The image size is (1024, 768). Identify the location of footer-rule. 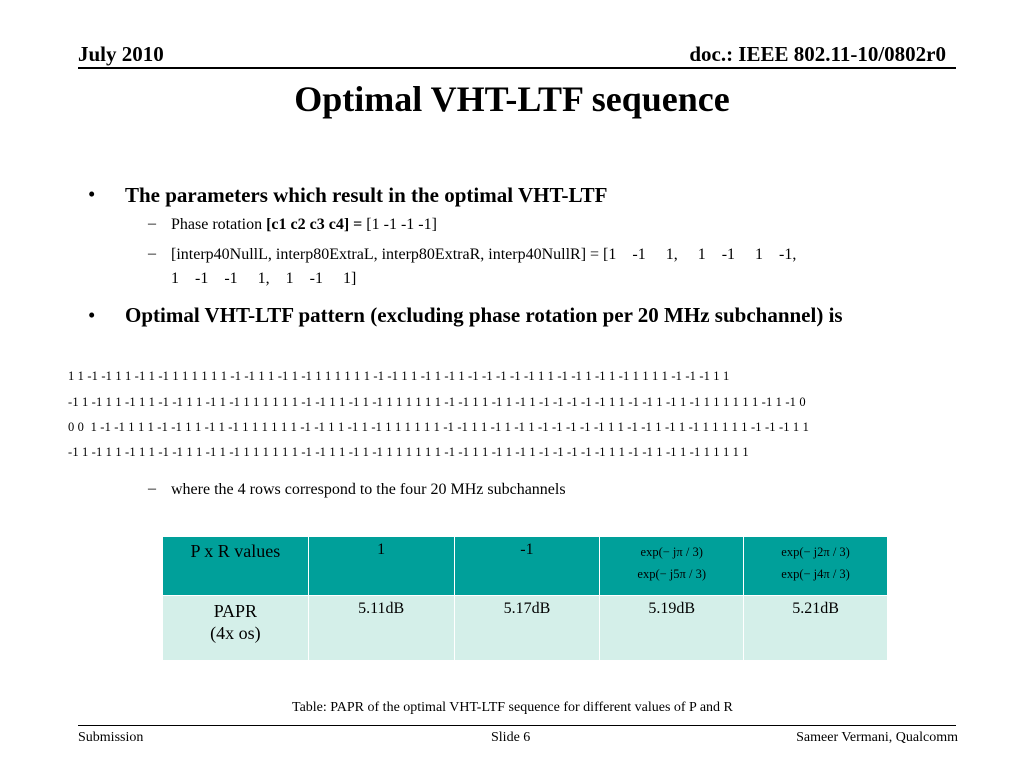
(517, 725).